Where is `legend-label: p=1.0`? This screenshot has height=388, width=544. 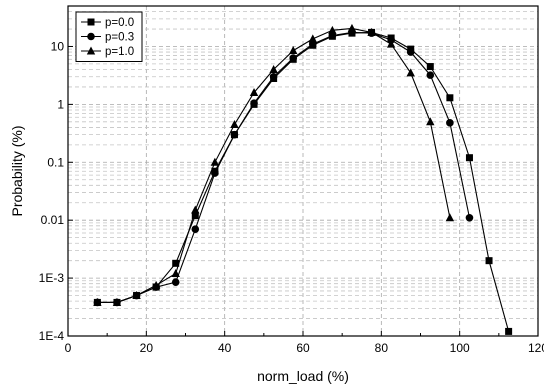 legend-label: p=1.0 is located at coordinates (119, 52).